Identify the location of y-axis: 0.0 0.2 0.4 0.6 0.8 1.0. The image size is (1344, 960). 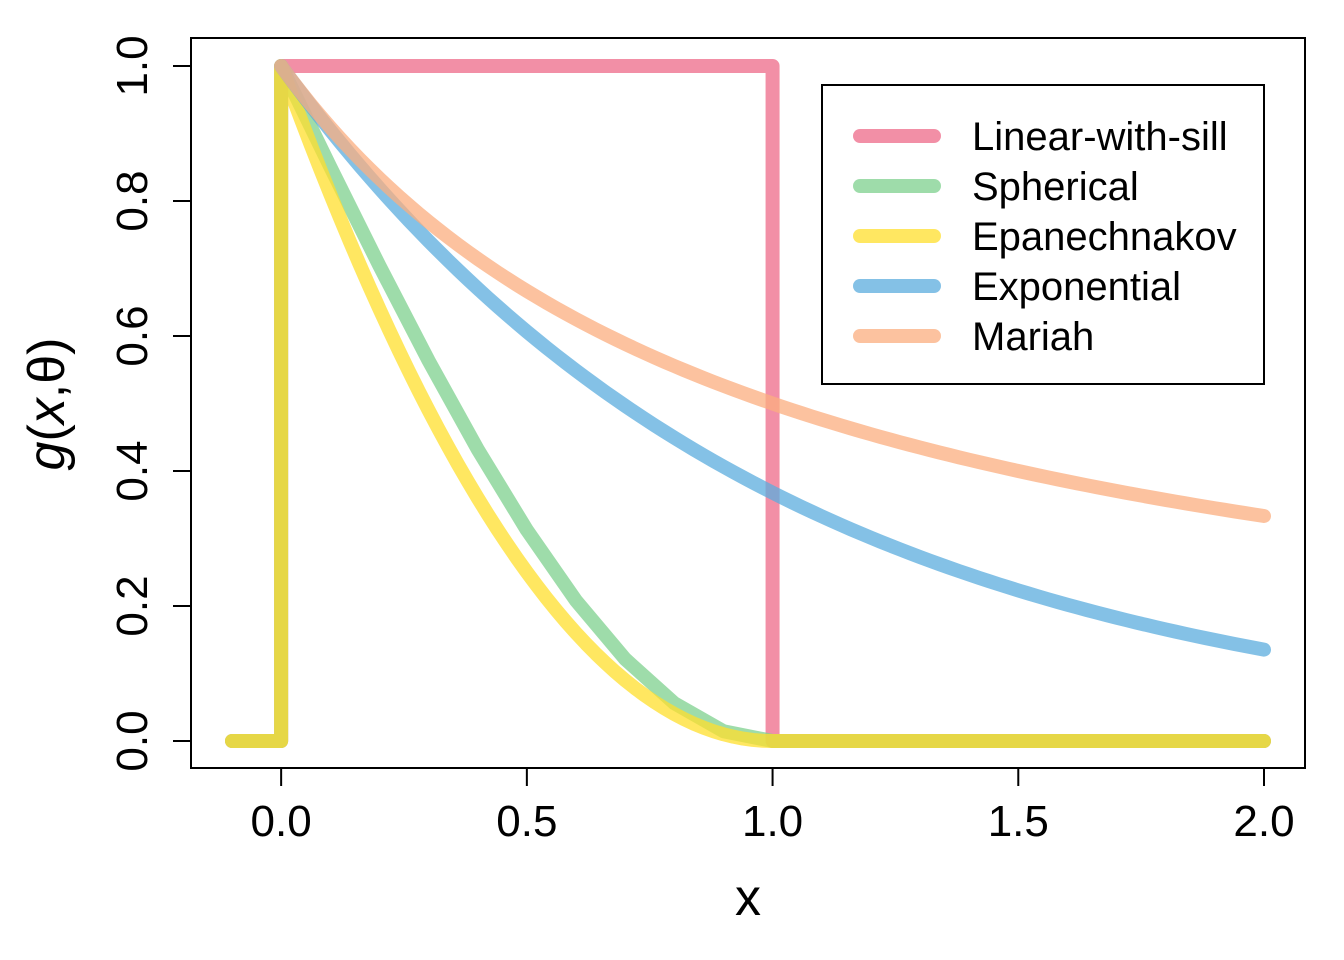
(150, 403).